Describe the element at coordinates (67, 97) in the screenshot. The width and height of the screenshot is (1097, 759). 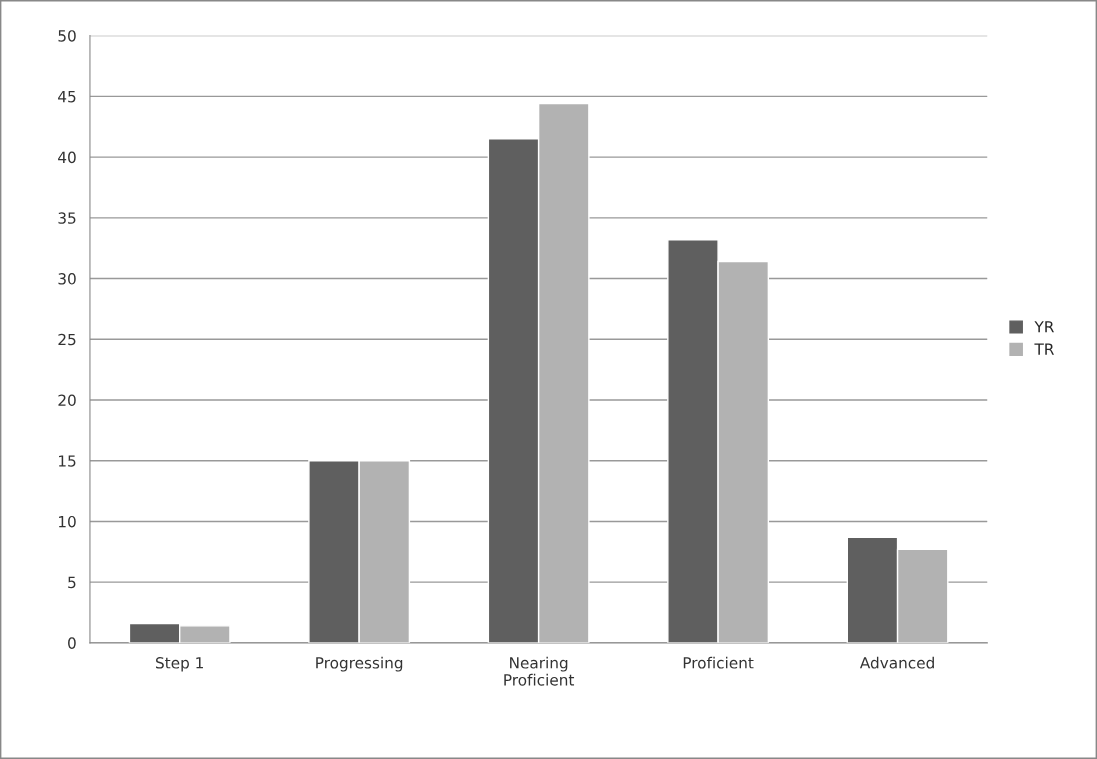
I see `y-tick-label: 45` at that location.